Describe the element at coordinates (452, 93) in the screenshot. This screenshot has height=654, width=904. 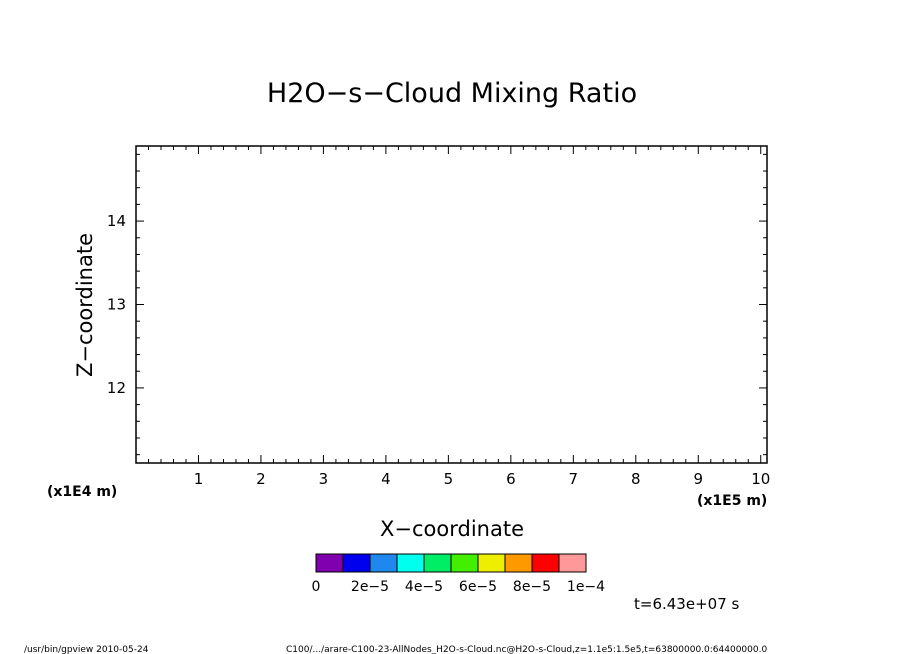
I see `chart-title: H2O−s−Cloud Mixing Ratio` at that location.